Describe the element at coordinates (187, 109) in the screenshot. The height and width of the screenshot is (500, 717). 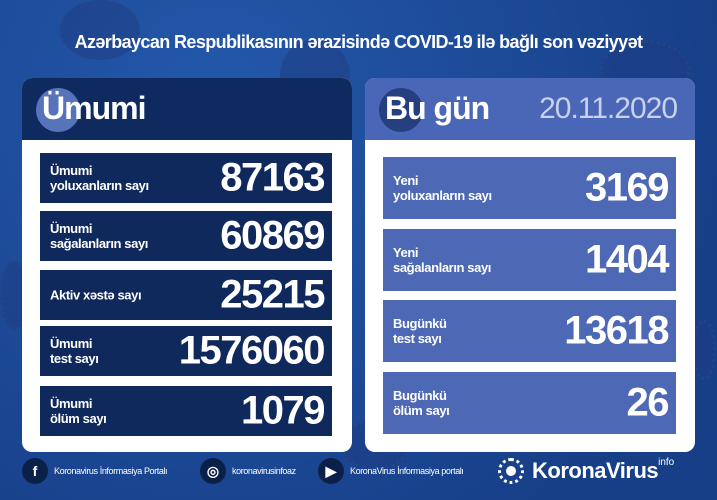
I see `total-header: Ümumi` at that location.